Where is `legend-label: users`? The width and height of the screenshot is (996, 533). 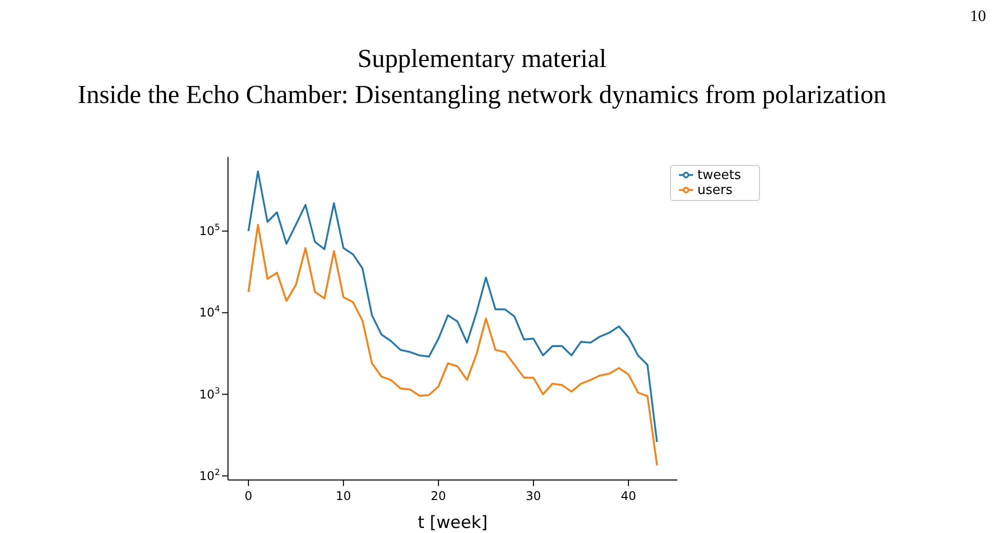
legend-label: users is located at coordinates (715, 190).